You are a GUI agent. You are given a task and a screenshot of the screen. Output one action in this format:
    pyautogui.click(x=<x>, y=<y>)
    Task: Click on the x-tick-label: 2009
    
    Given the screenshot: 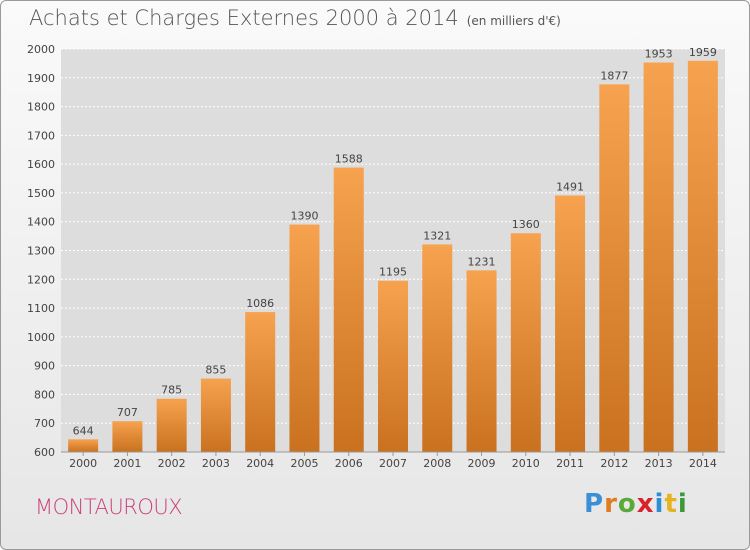 What is the action you would take?
    pyautogui.click(x=482, y=463)
    